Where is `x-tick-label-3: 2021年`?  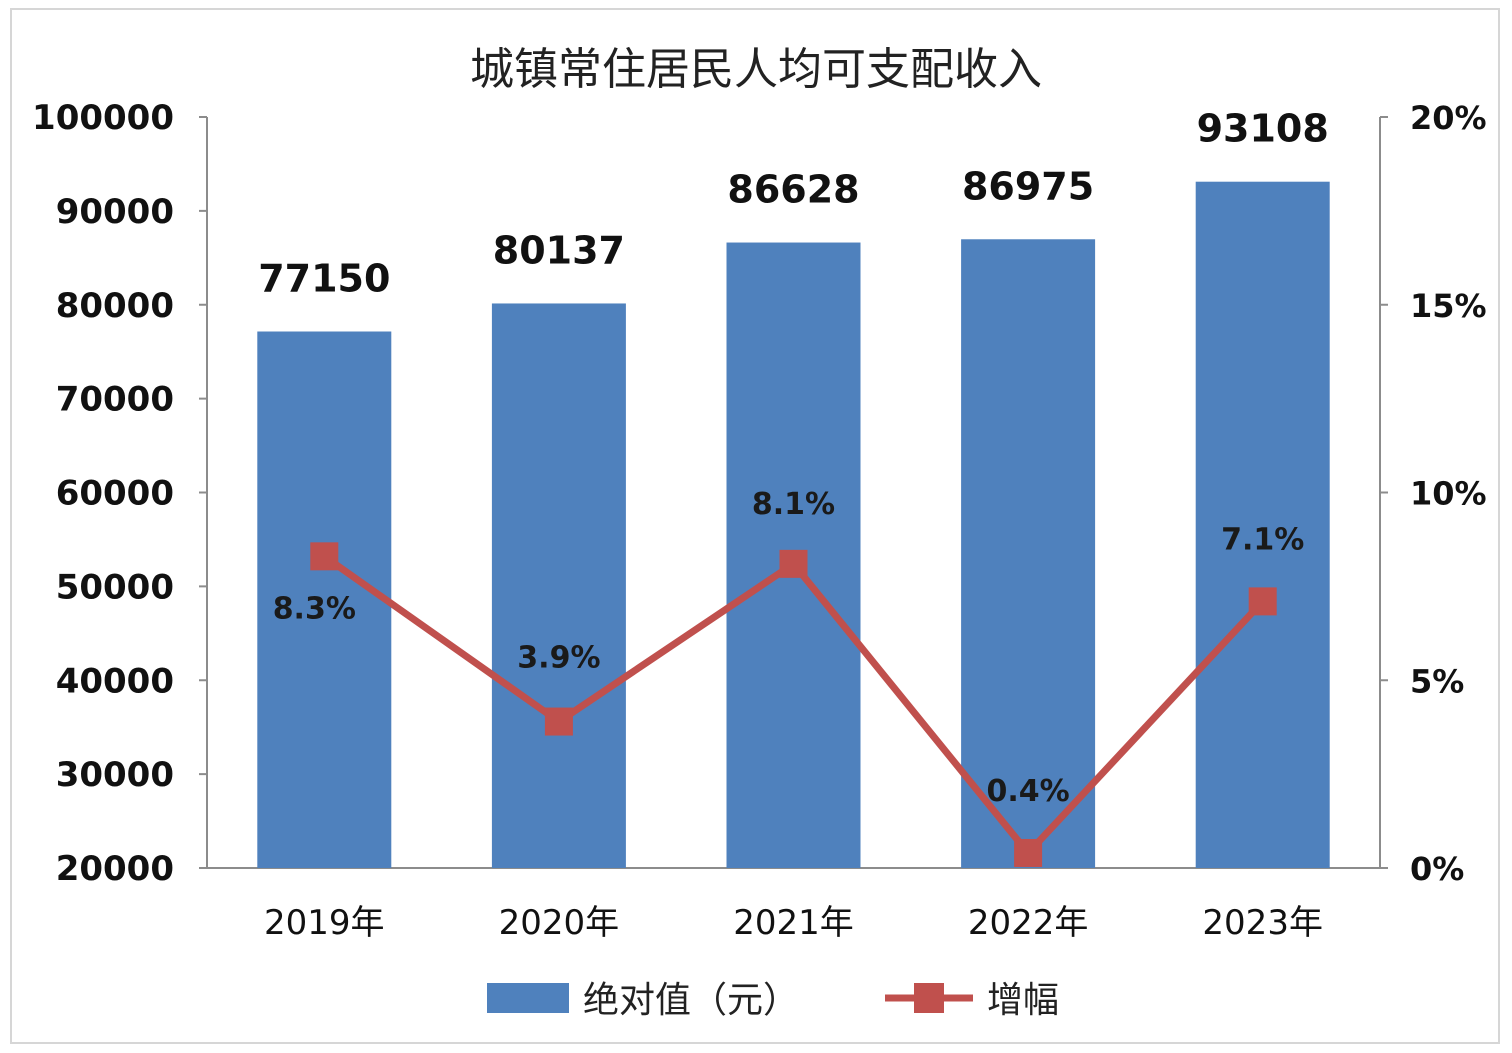
x-tick-label-3: 2021年 is located at coordinates (793, 923).